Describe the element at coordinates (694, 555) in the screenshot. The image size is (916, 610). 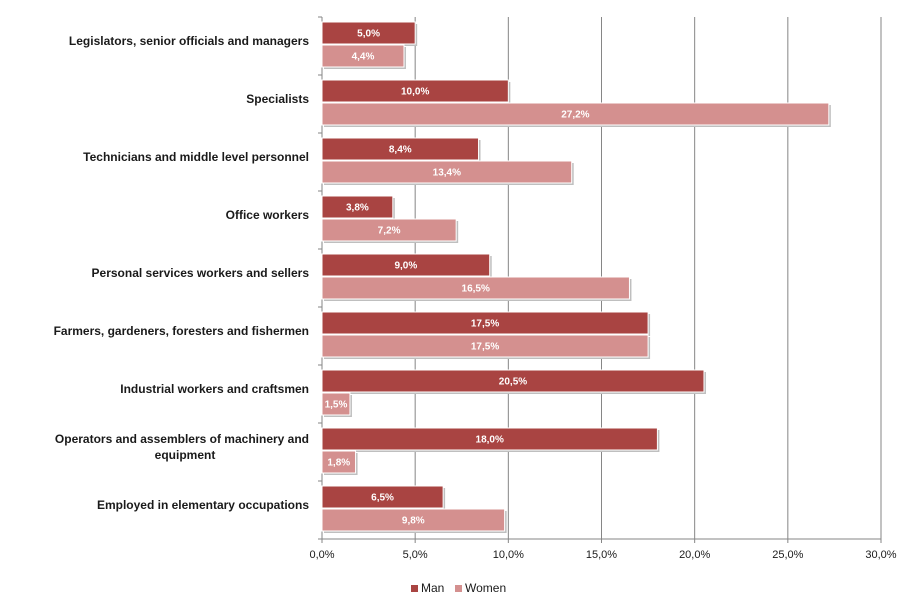
I see `x-tick-label: 20,0%` at that location.